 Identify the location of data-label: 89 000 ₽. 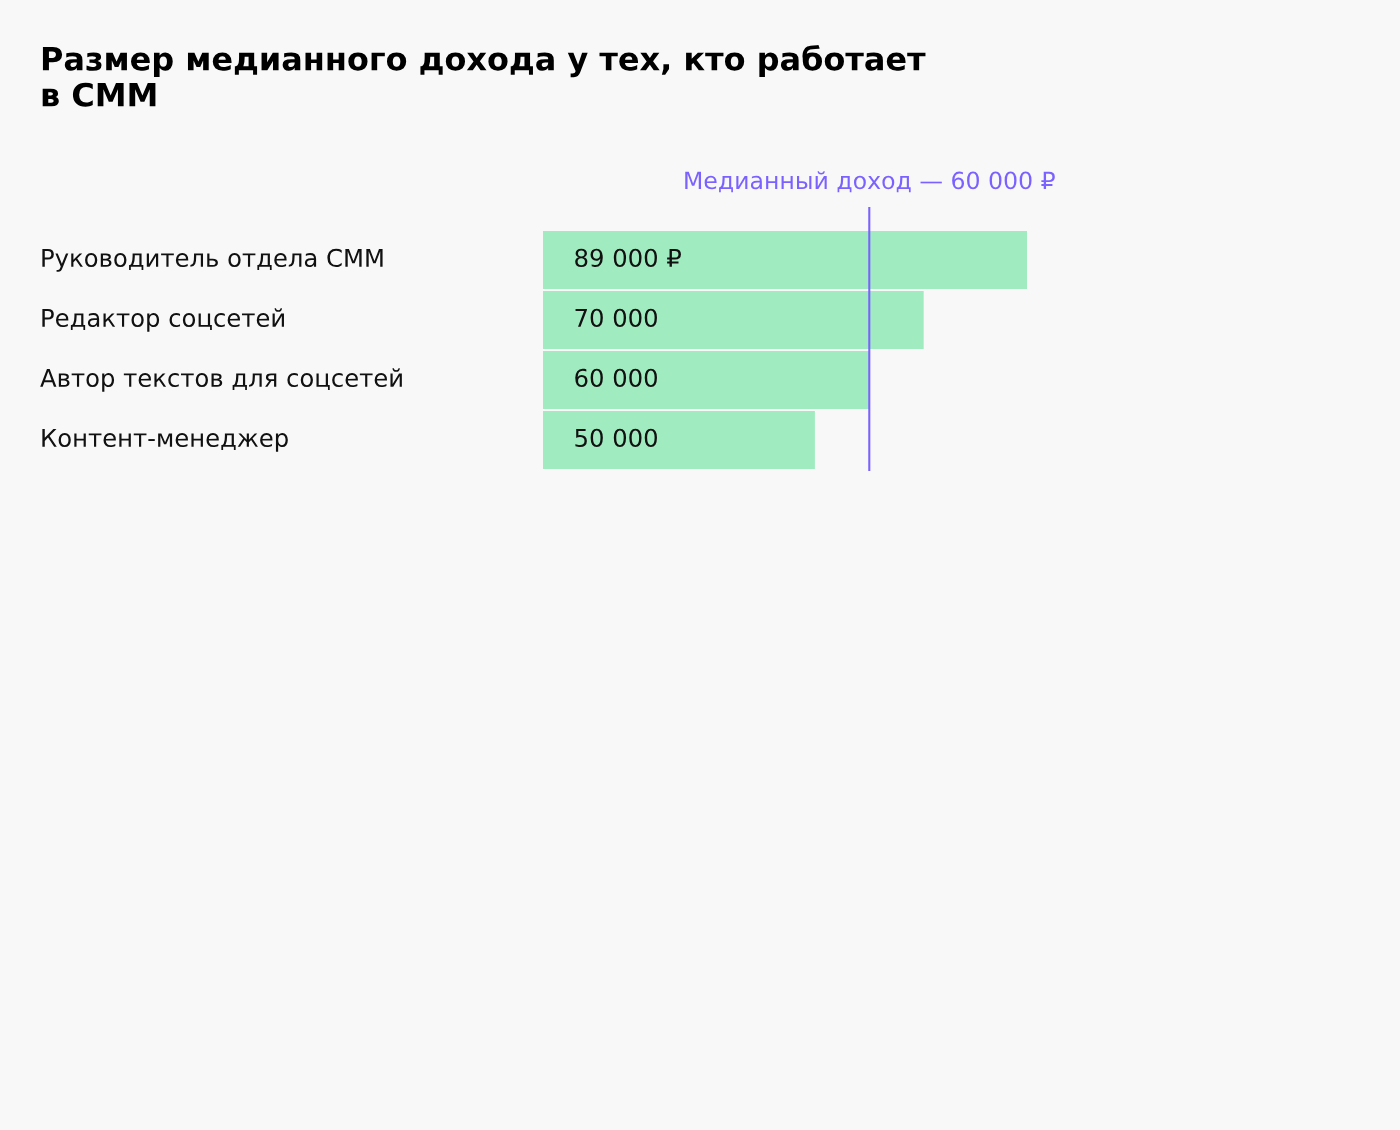
(628, 258).